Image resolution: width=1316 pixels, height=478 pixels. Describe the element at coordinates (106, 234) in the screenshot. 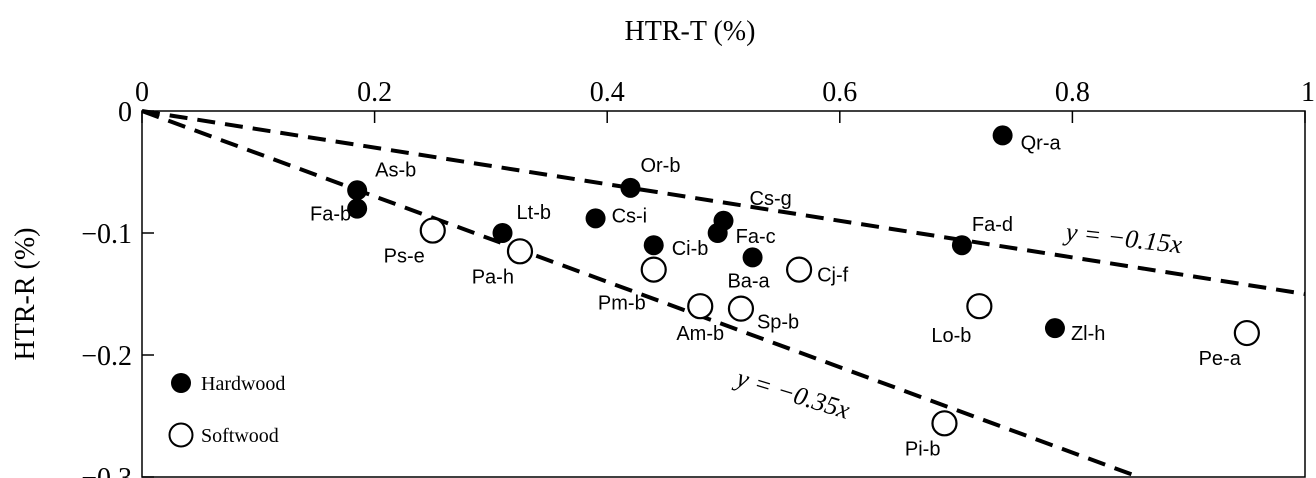

I see `y-tick-label: −0.1` at that location.